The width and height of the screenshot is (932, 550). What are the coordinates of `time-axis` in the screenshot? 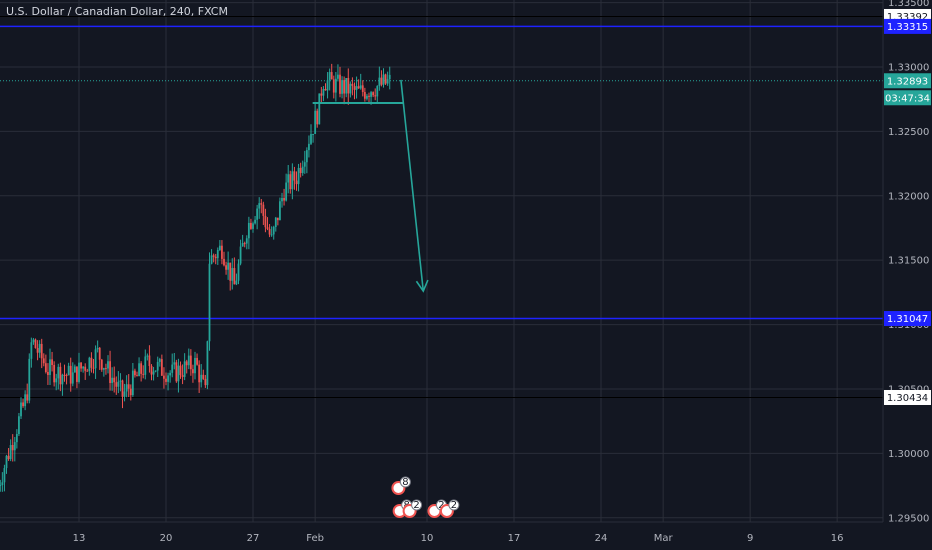 It's located at (466, 536).